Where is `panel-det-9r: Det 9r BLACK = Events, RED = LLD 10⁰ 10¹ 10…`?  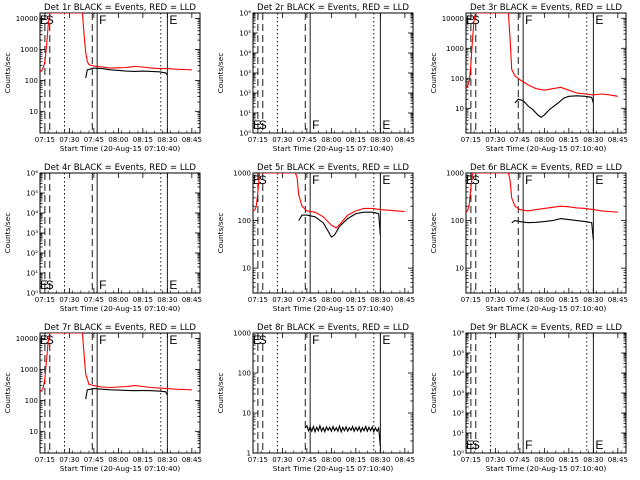
panel-det-9r: Det 9r BLACK = Events, RED = LLD 10⁰ 10¹ 10… is located at coordinates (528, 398).